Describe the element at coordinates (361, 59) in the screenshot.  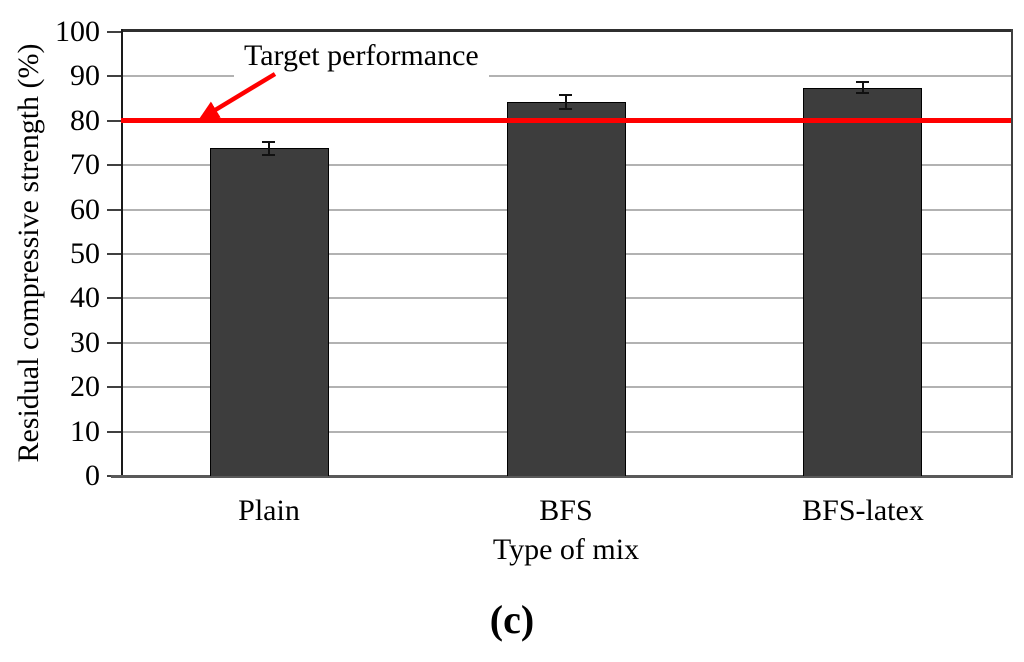
I see `target-performance-label: Target performance` at that location.